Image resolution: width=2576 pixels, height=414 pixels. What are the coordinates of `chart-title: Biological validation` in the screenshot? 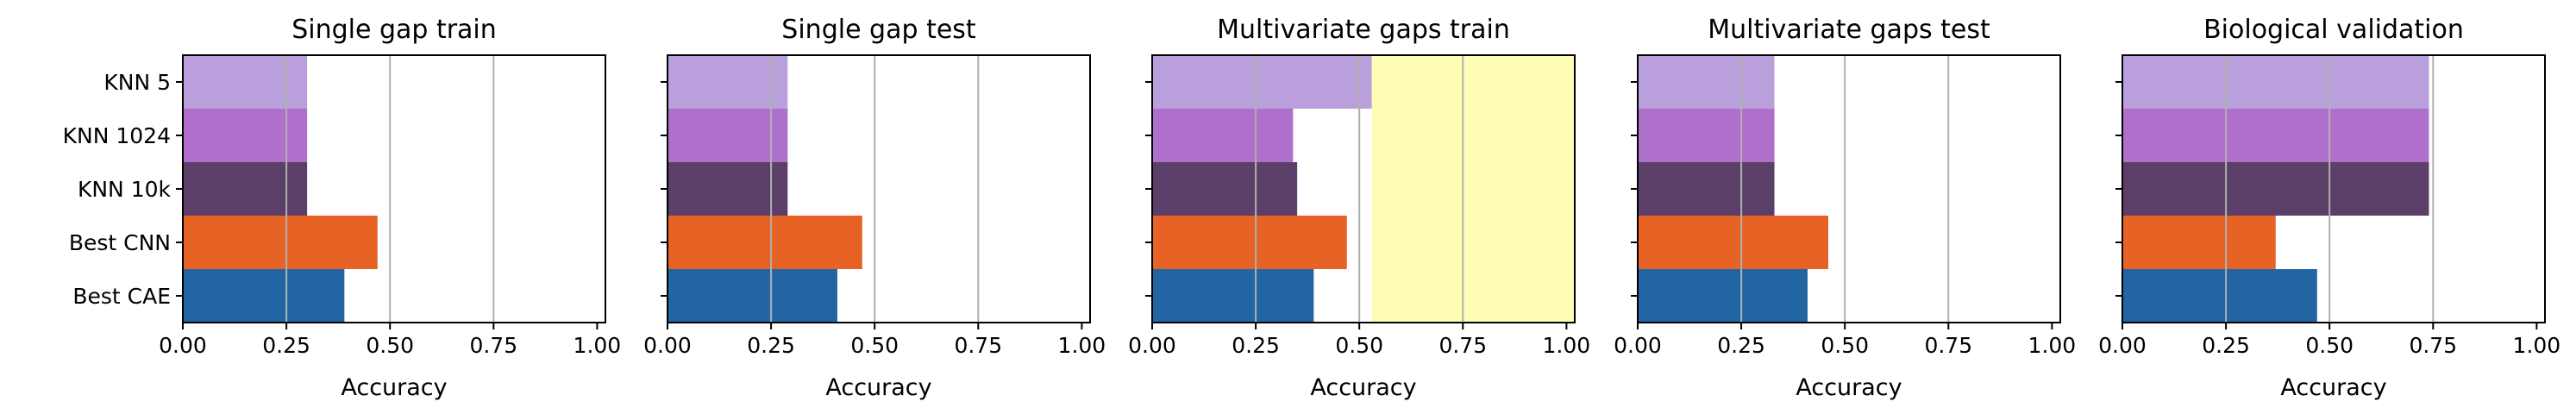 It's located at (2333, 30).